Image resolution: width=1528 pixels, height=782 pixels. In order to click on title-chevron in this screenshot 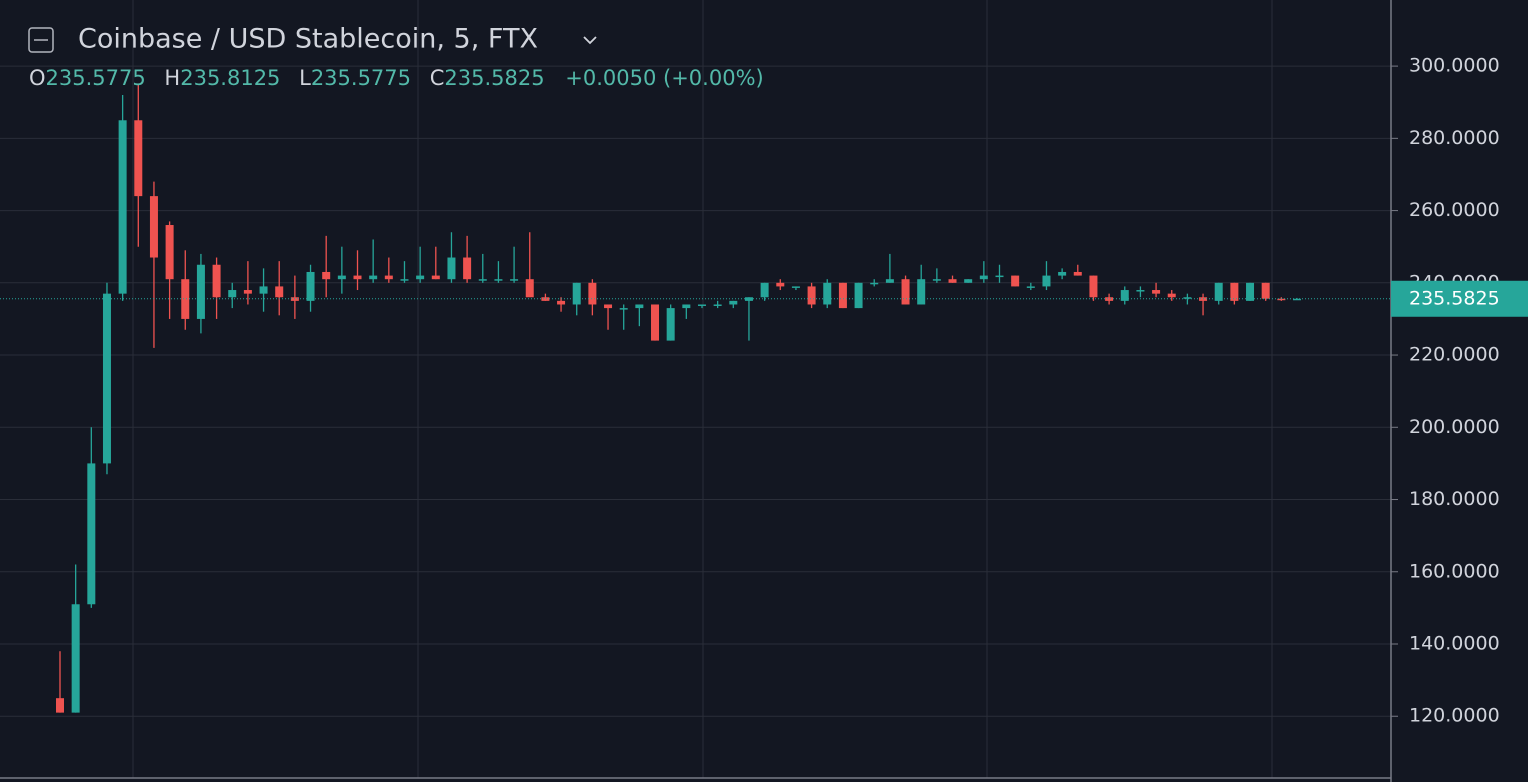, I will do `click(590, 40)`.